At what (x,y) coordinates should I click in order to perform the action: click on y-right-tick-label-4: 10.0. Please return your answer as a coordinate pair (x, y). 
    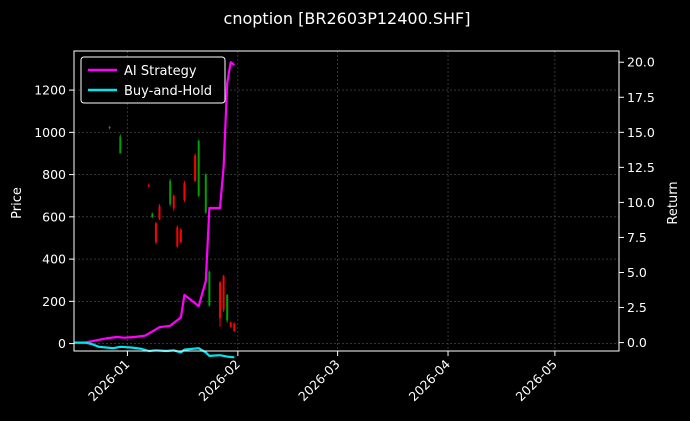
    Looking at the image, I should click on (641, 202).